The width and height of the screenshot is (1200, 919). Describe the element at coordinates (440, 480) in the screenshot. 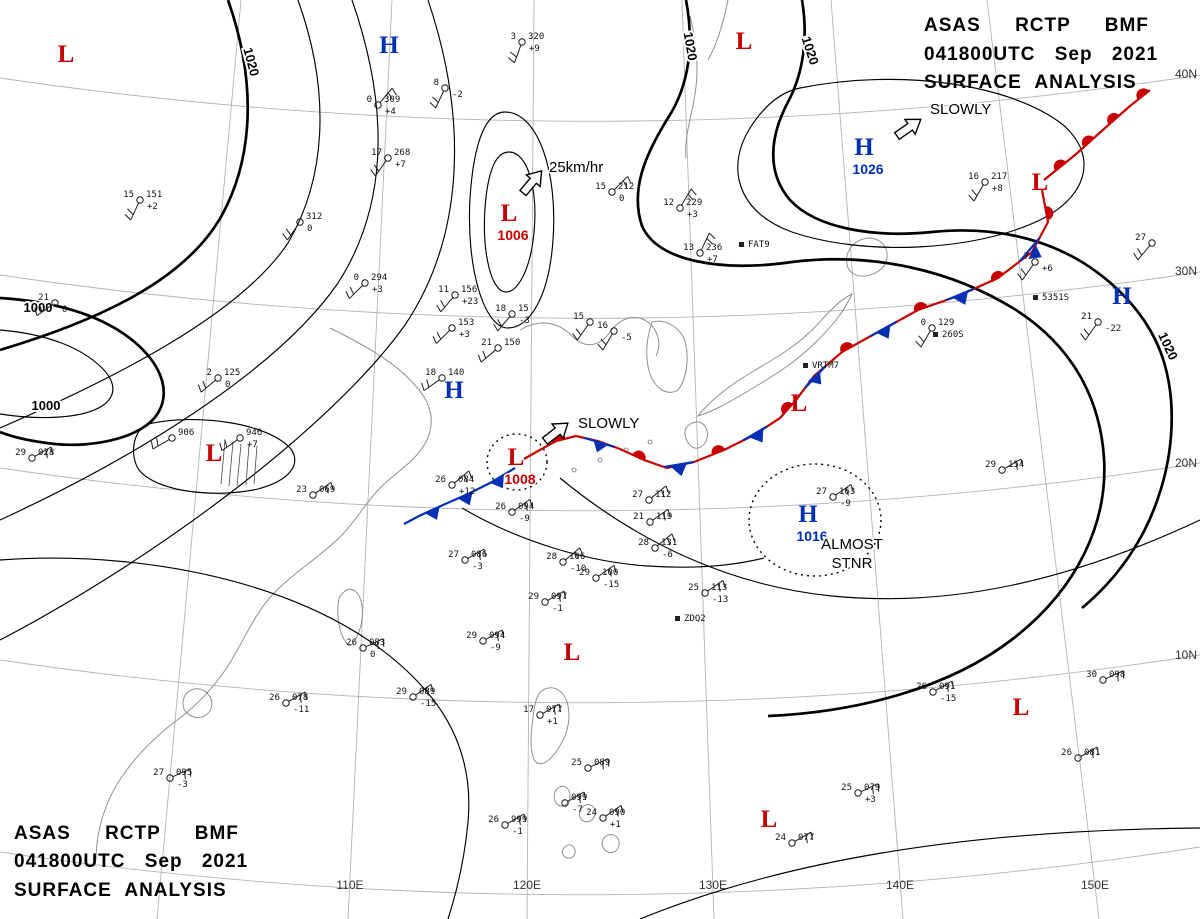

I see `station-temperature: 26` at that location.